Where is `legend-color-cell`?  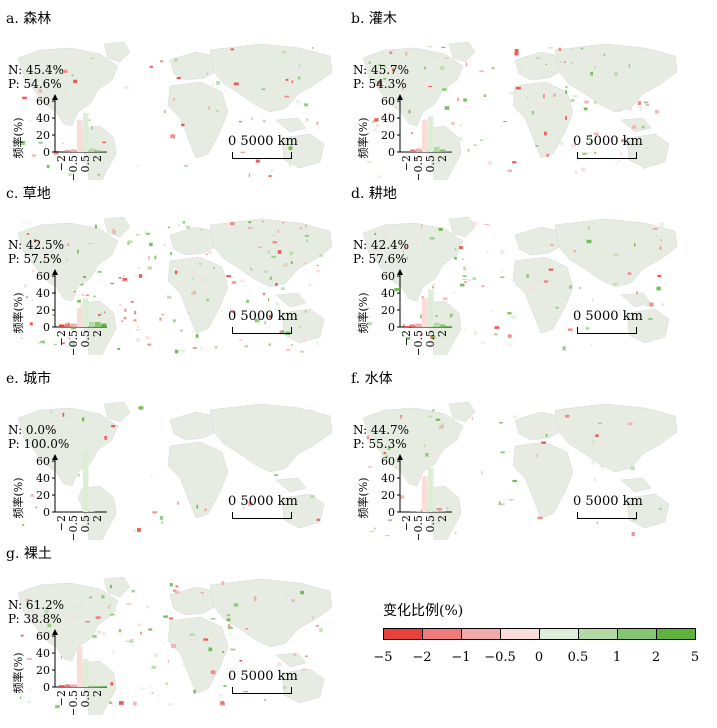
legend-color-cell is located at coordinates (676, 634).